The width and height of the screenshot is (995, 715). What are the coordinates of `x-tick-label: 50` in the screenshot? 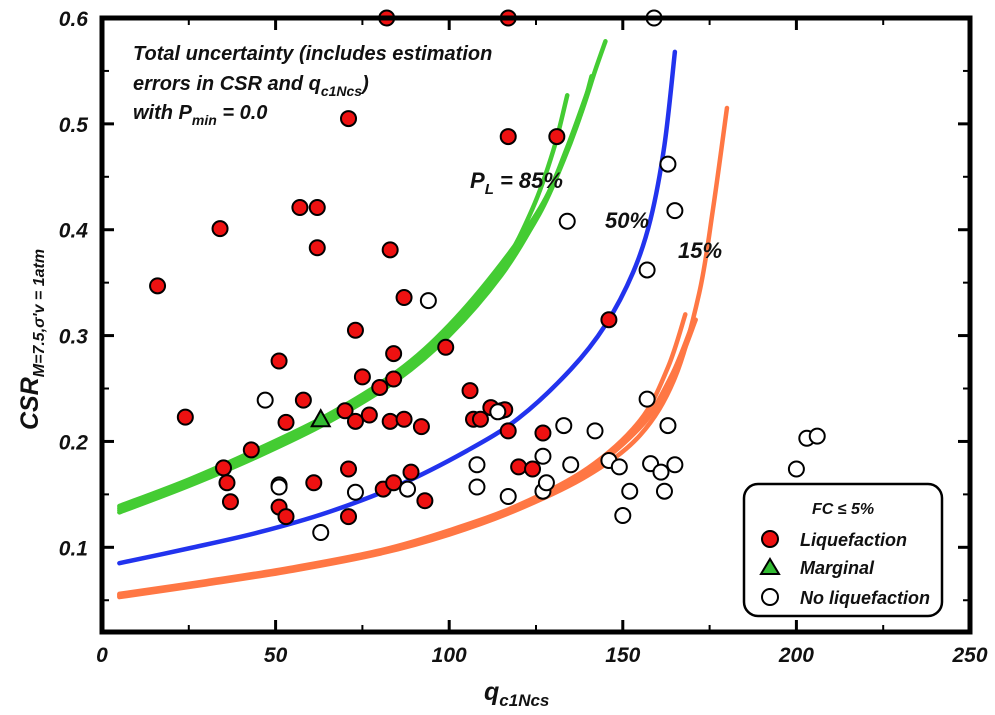 It's located at (276, 655).